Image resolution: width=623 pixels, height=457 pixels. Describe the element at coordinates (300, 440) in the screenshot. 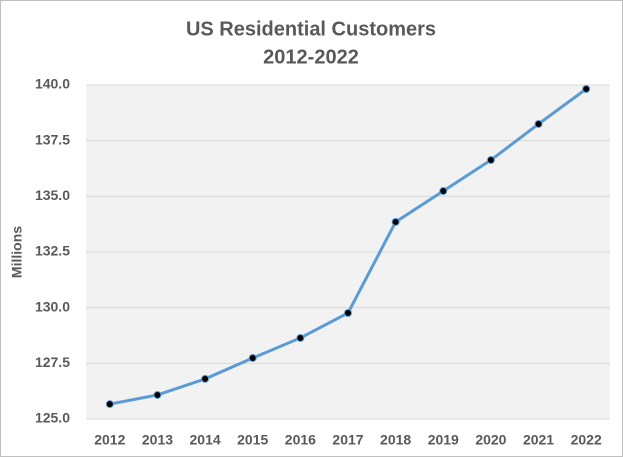

I see `x-tick-label: 2016` at that location.